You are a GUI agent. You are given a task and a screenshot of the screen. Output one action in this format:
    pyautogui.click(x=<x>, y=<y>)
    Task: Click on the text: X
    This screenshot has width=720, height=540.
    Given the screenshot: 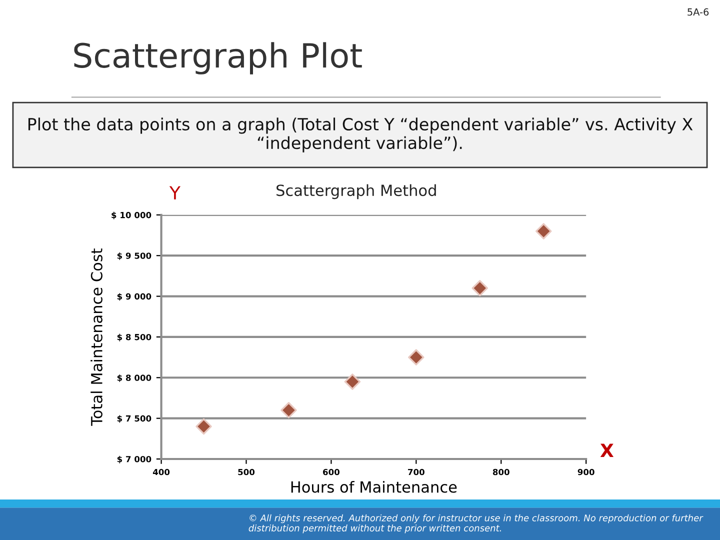 What is the action you would take?
    pyautogui.click(x=607, y=450)
    